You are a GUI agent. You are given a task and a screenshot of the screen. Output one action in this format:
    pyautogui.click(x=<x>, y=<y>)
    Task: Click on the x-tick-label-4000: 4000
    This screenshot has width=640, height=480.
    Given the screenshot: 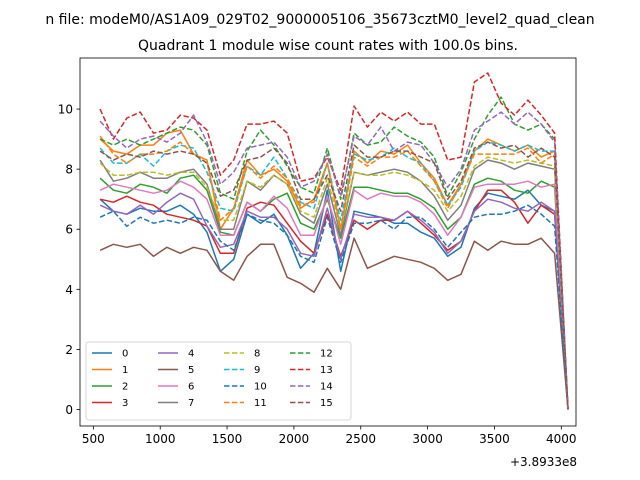 What is the action you would take?
    pyautogui.click(x=561, y=439)
    